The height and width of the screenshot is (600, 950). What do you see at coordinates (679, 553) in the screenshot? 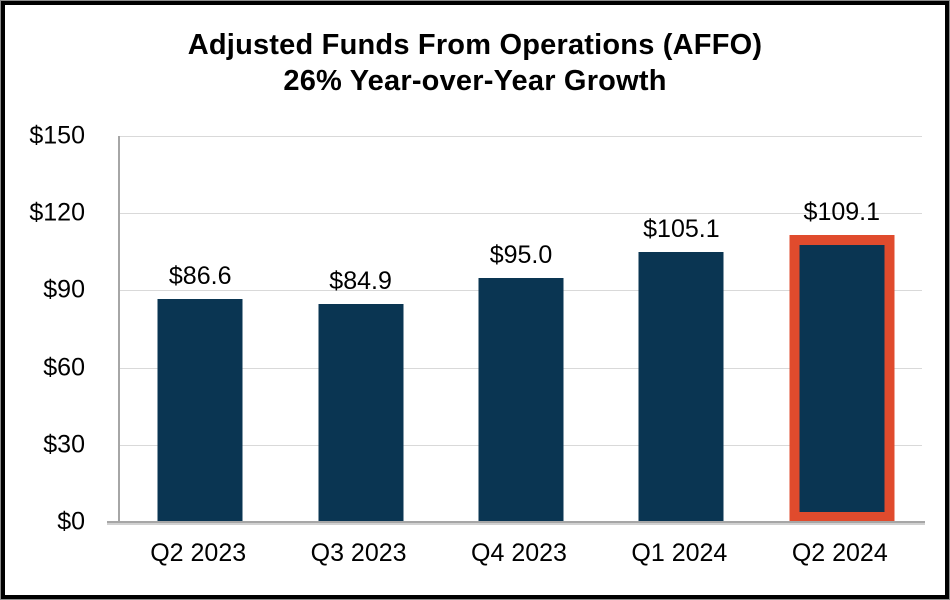
I see `x-tick-label: Q1 2024` at bounding box center [679, 553].